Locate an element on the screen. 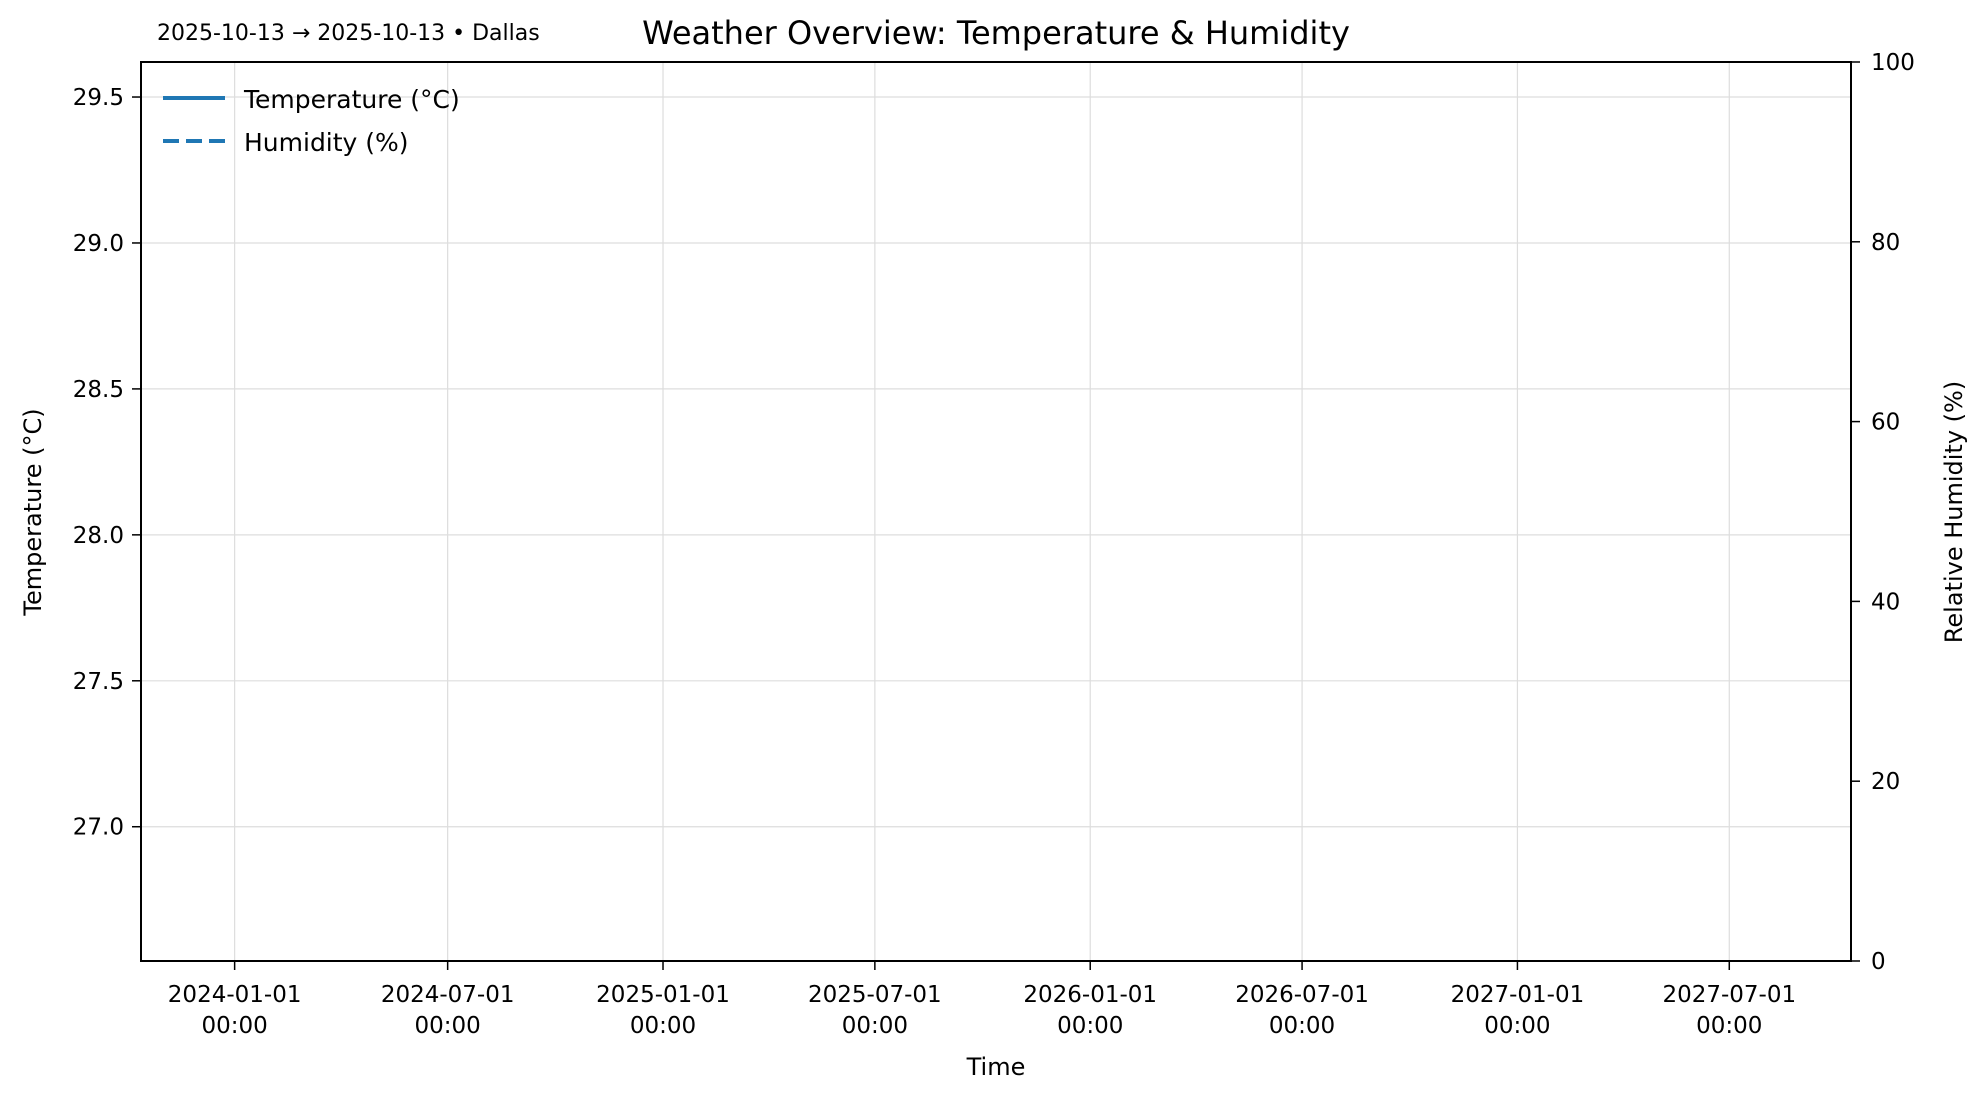  x-tick-label-date: 2024-01-01 is located at coordinates (235, 995).